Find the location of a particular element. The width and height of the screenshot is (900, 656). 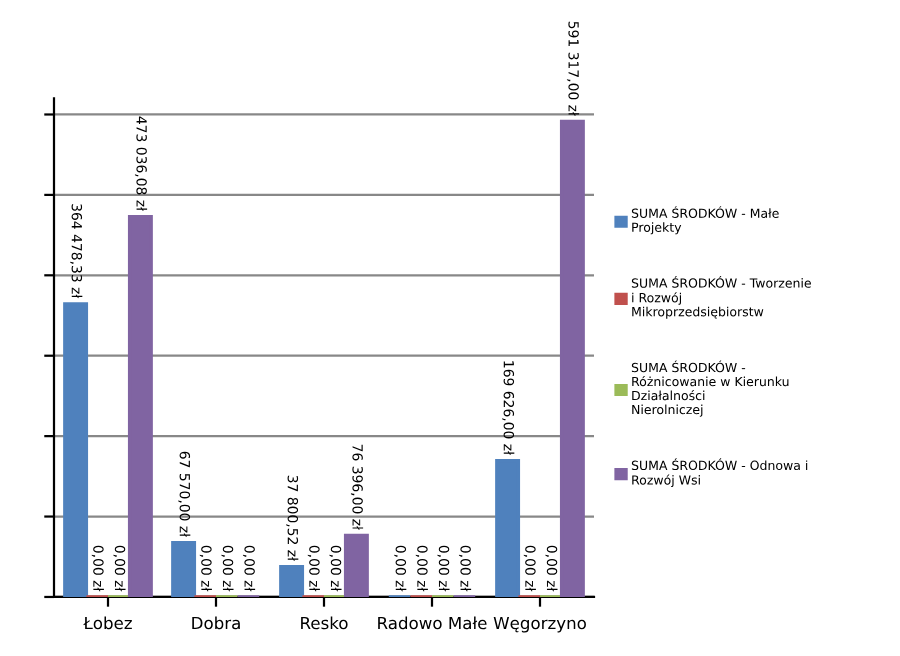

x-tick-label: Radowo Małe is located at coordinates (432, 623).